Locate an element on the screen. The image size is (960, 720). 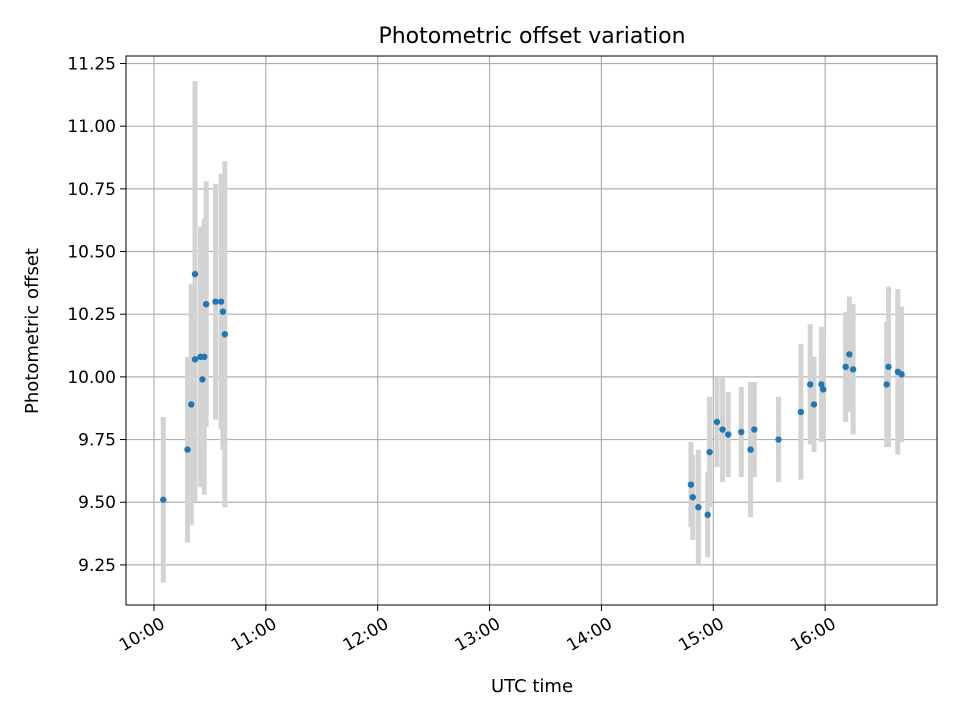
x-axis-label: UTC time is located at coordinates (532, 686).